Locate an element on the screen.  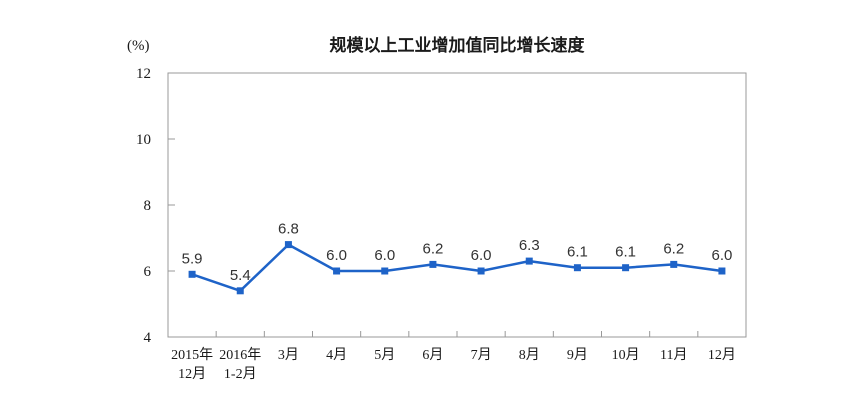
x-tick-label: 6月 is located at coordinates (432, 355).